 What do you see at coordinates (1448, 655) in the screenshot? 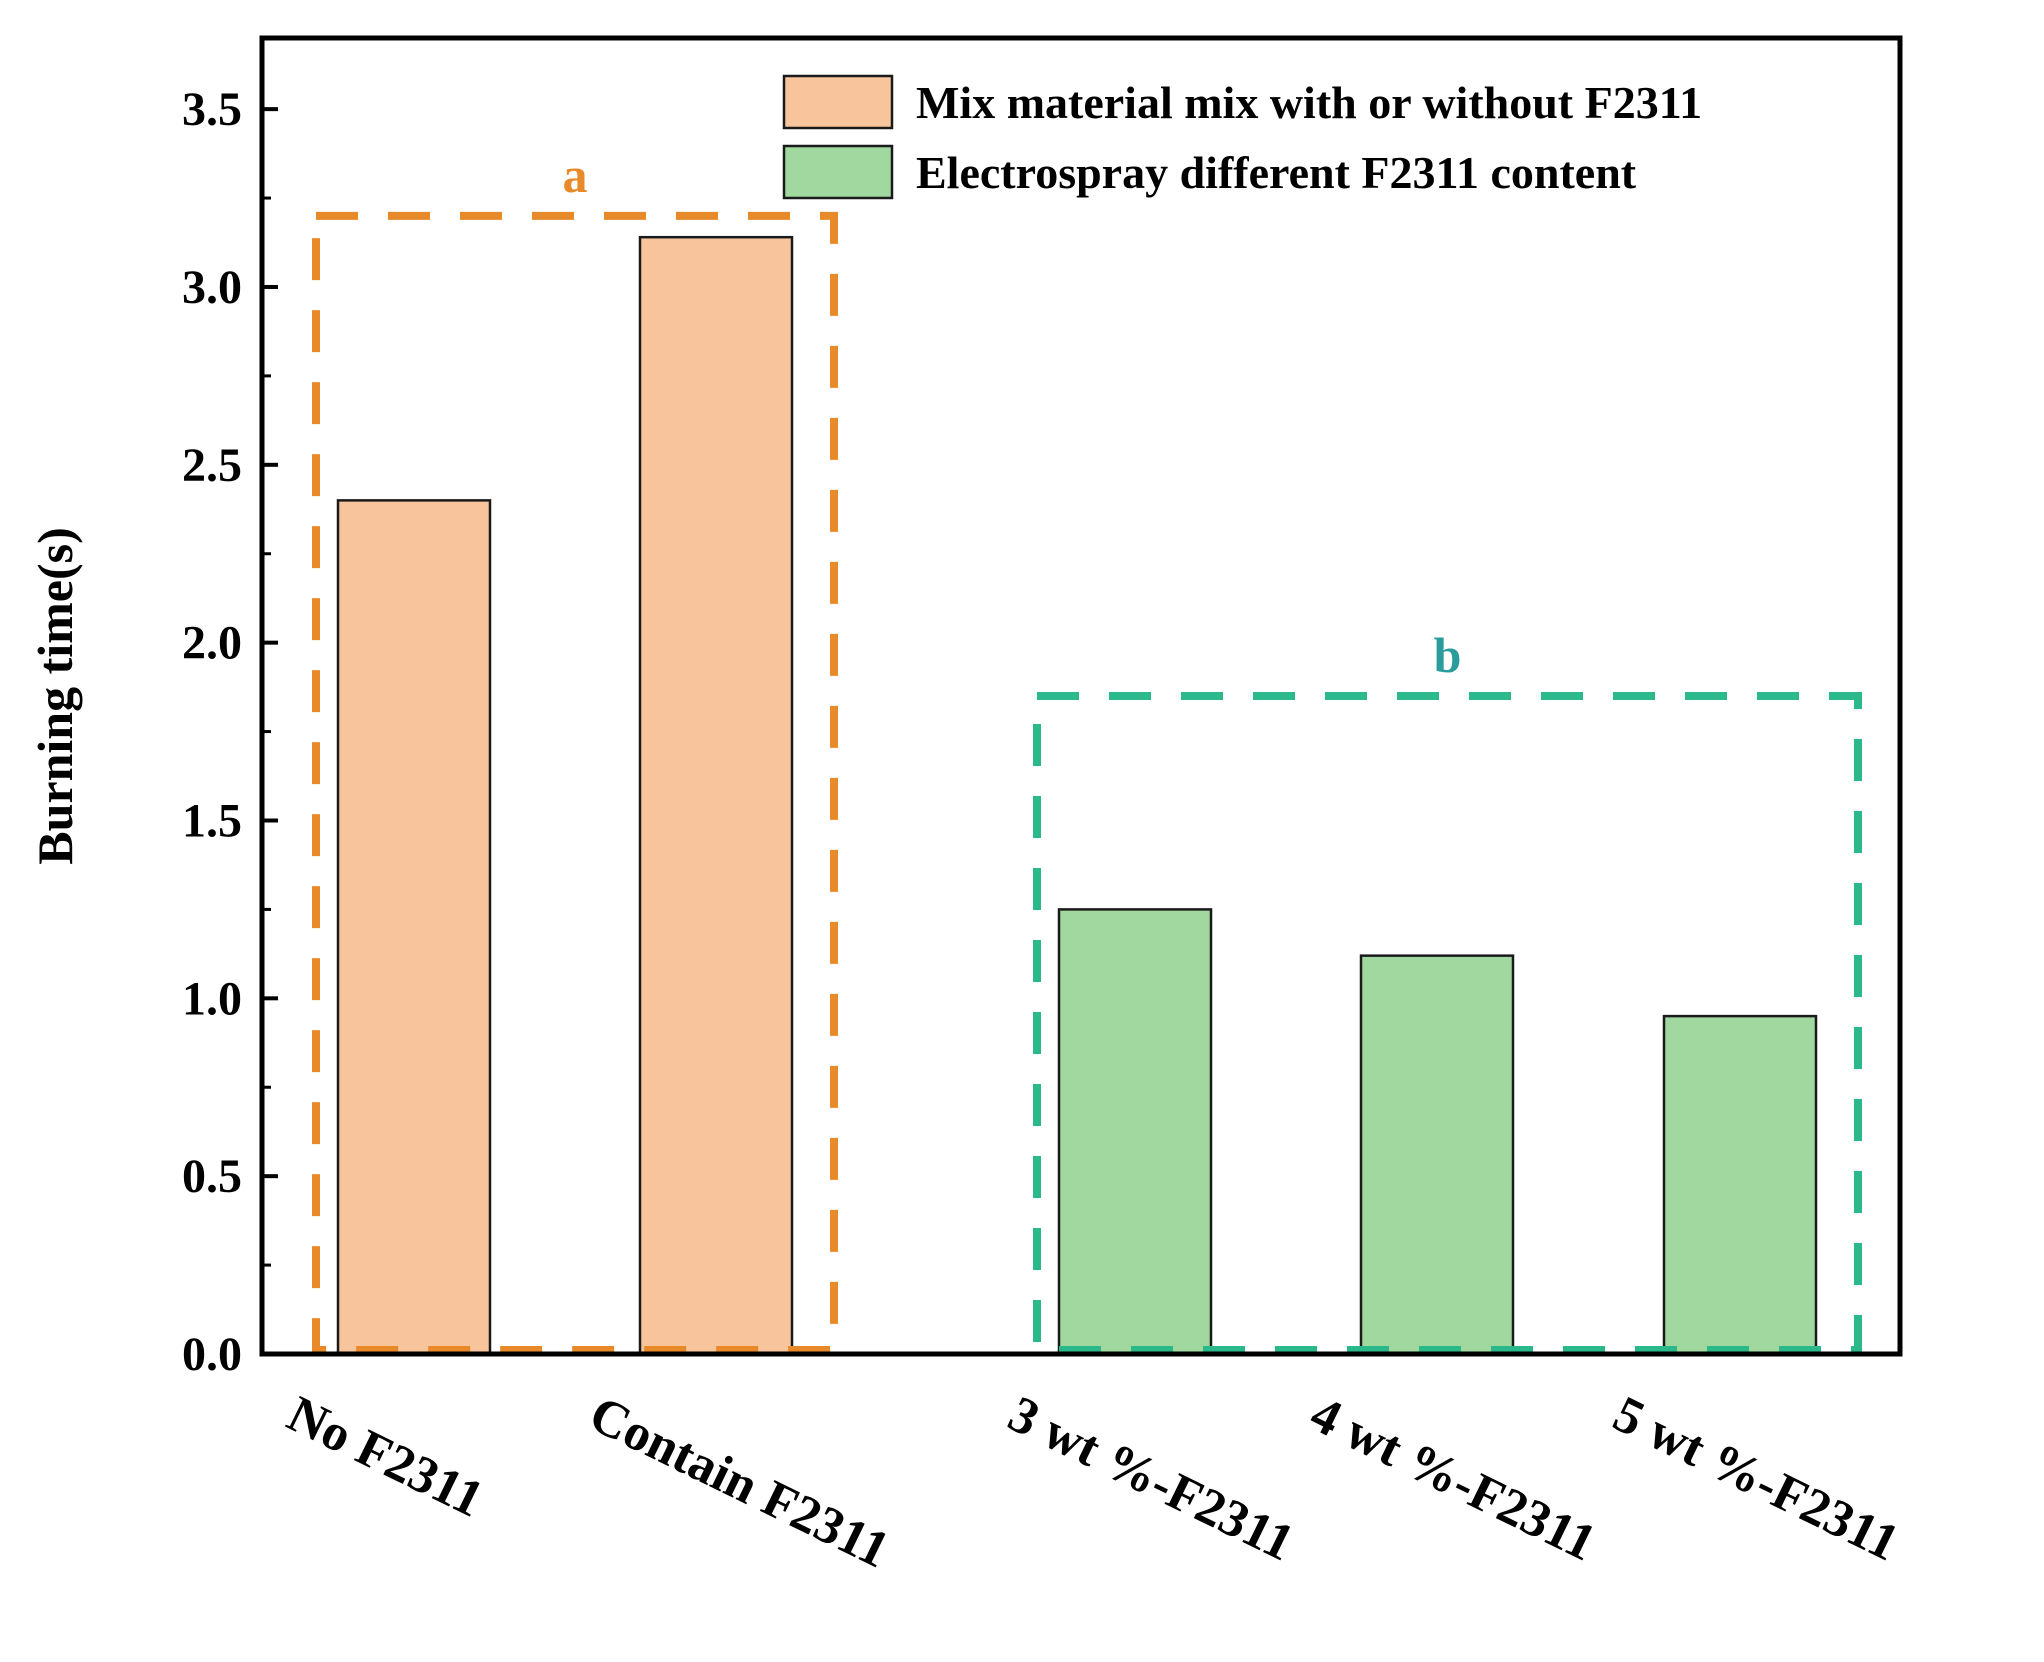
I see `group-label-b: b` at bounding box center [1448, 655].